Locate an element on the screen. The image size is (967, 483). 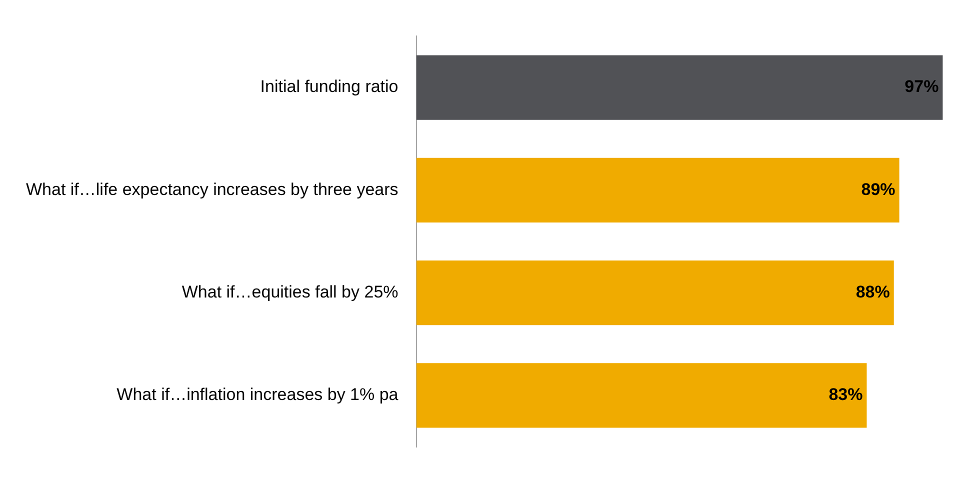
data-label: 97% is located at coordinates (921, 86).